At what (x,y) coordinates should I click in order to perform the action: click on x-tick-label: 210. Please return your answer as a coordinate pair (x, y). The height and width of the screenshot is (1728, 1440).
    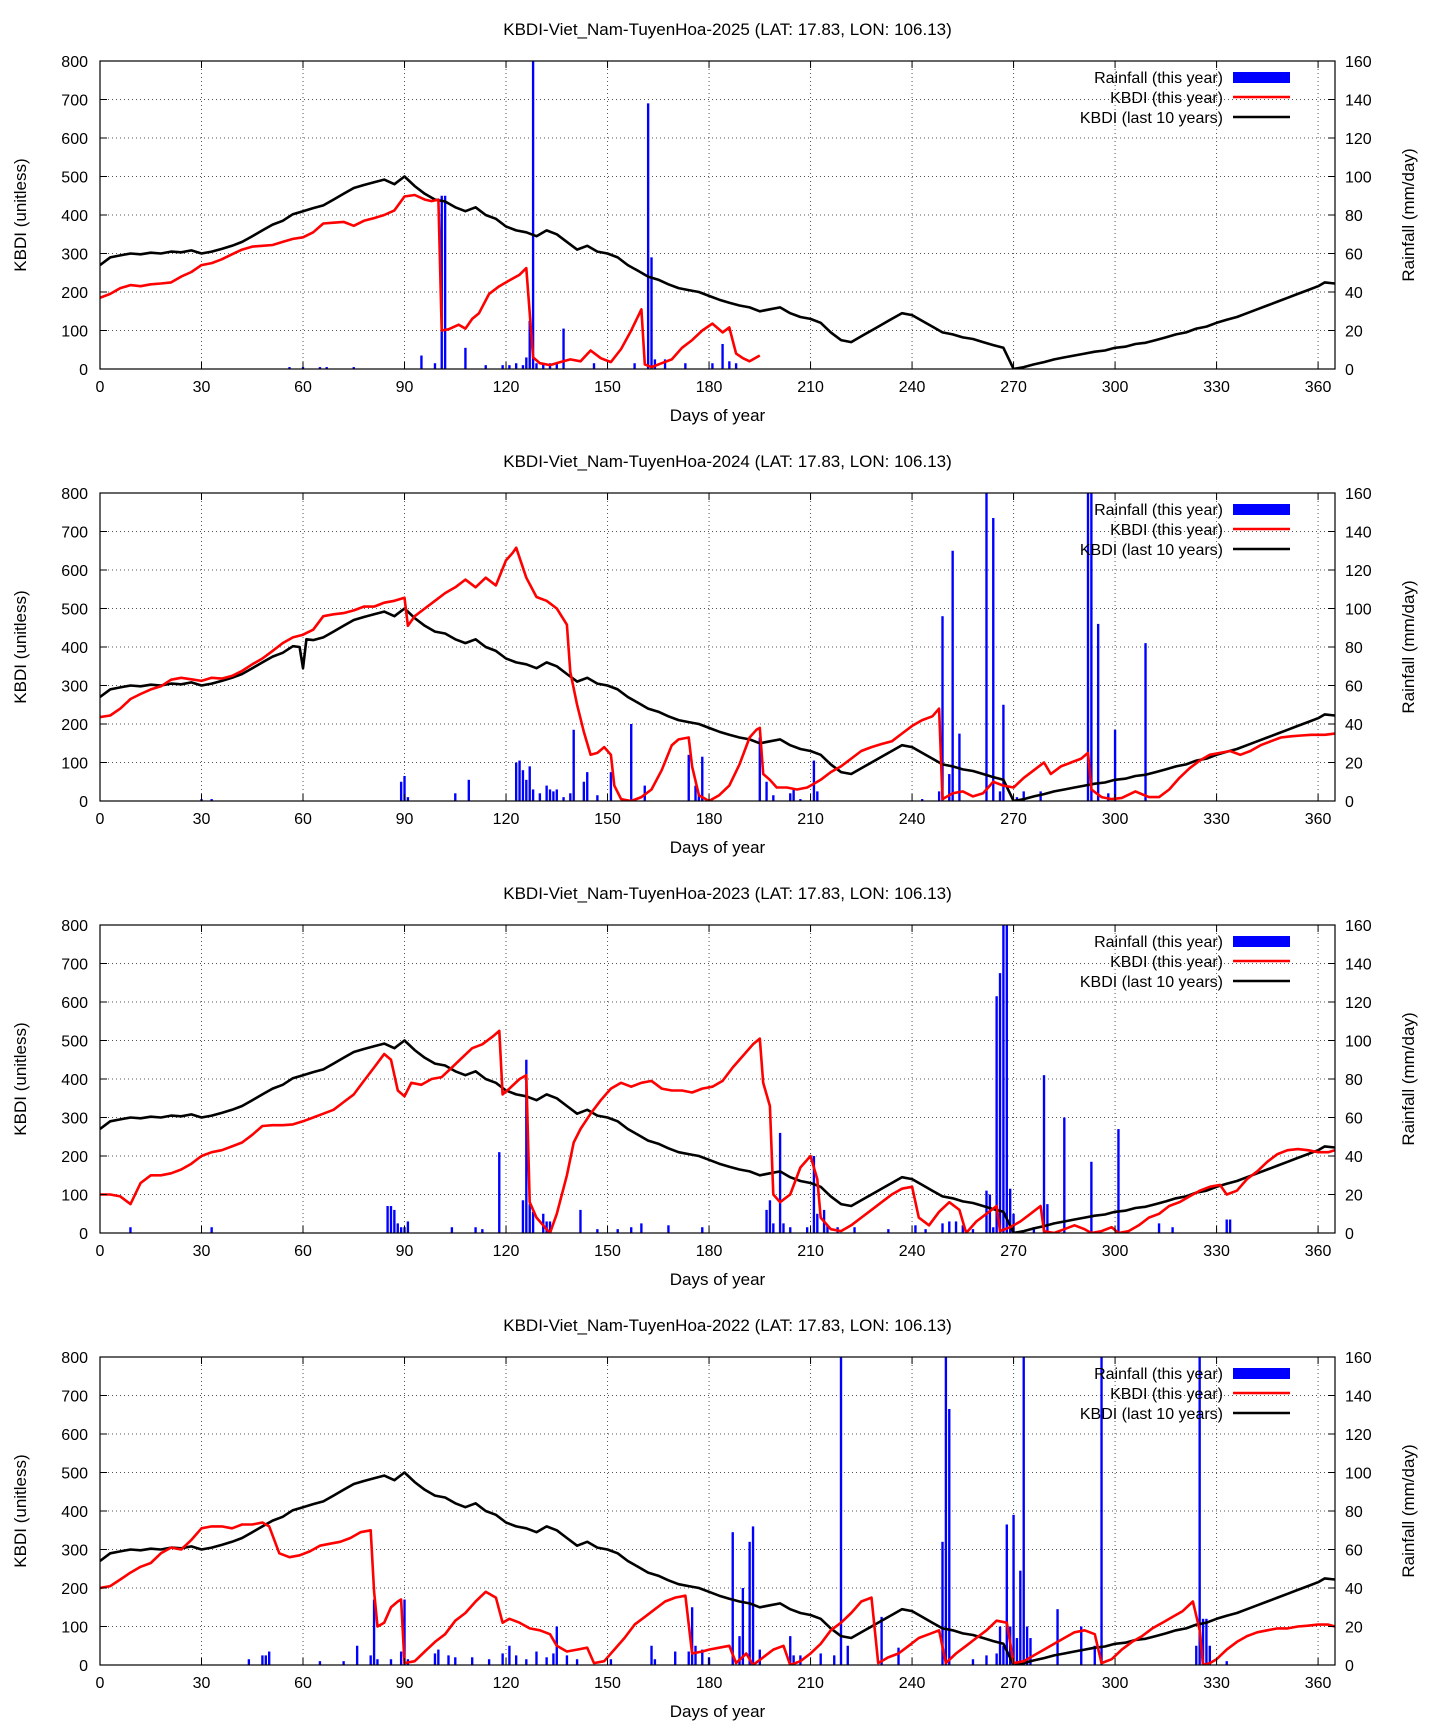
    Looking at the image, I should click on (810, 387).